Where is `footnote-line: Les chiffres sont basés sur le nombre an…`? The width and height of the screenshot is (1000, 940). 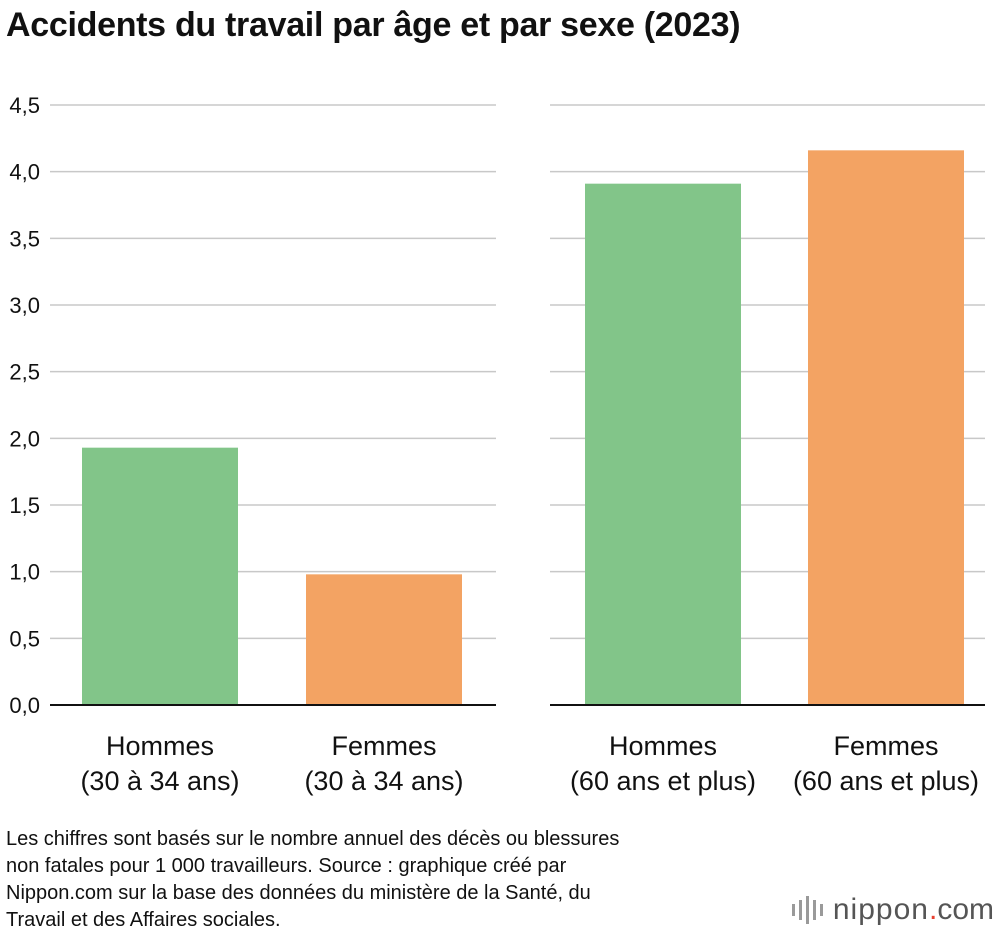 footnote-line: Les chiffres sont basés sur le nombre an… is located at coordinates (313, 839).